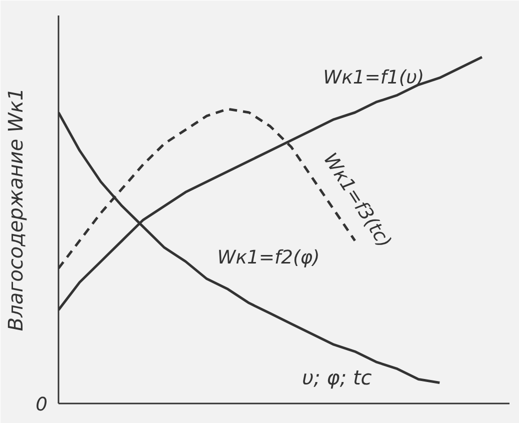 The height and width of the screenshot is (423, 519). What do you see at coordinates (268, 257) in the screenshot?
I see `series-label: Wк1=f2(φ)` at bounding box center [268, 257].